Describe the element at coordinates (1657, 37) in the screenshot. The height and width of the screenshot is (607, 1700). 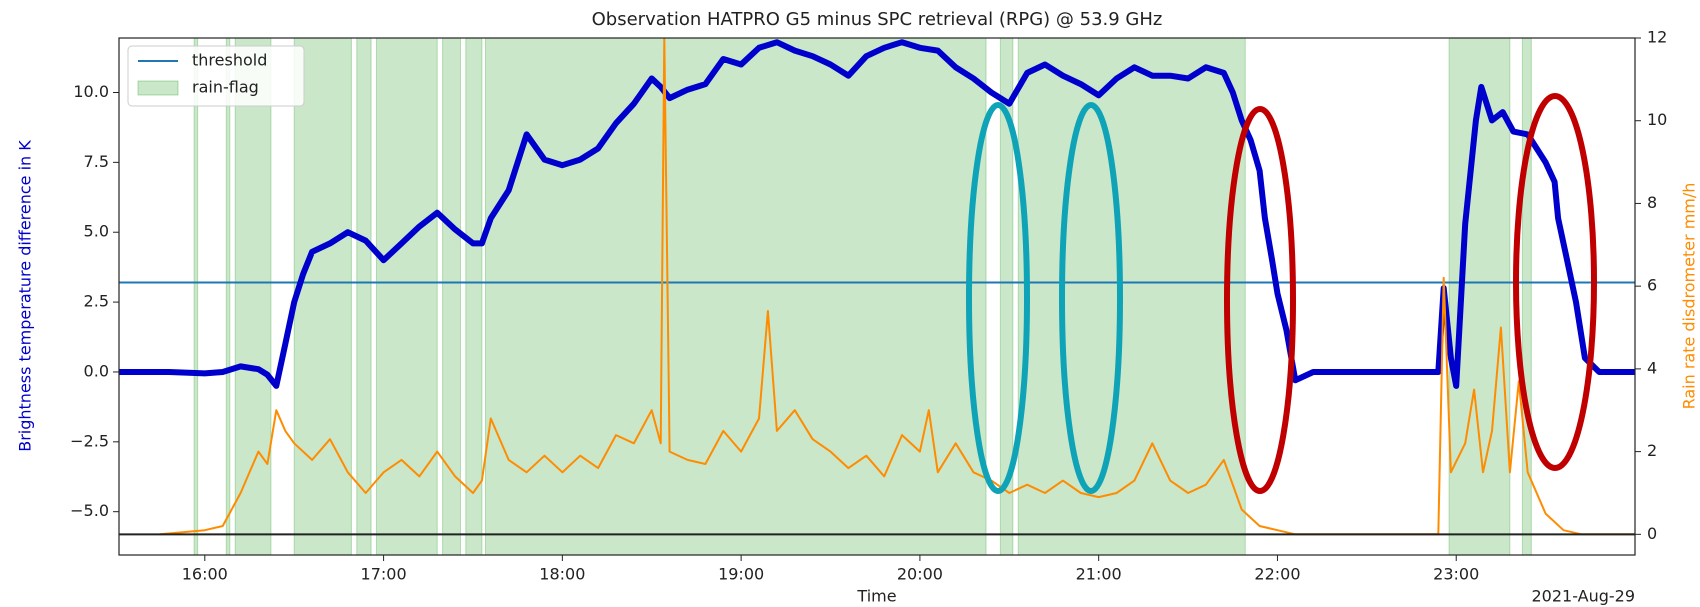
I see `y2-tick-label: 12` at that location.